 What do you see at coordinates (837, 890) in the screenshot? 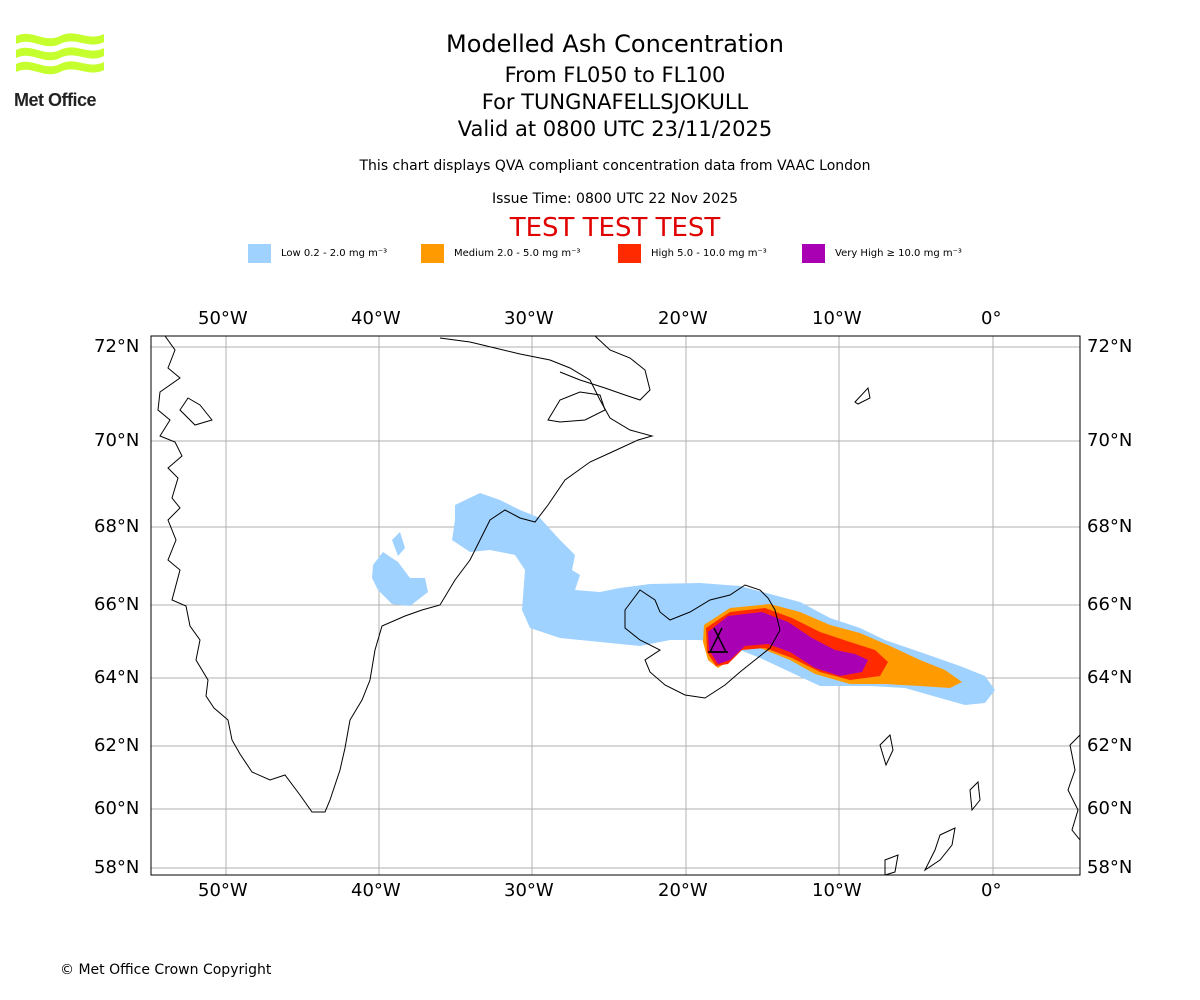
I see `lon-label-bottom: 10°W` at bounding box center [837, 890].